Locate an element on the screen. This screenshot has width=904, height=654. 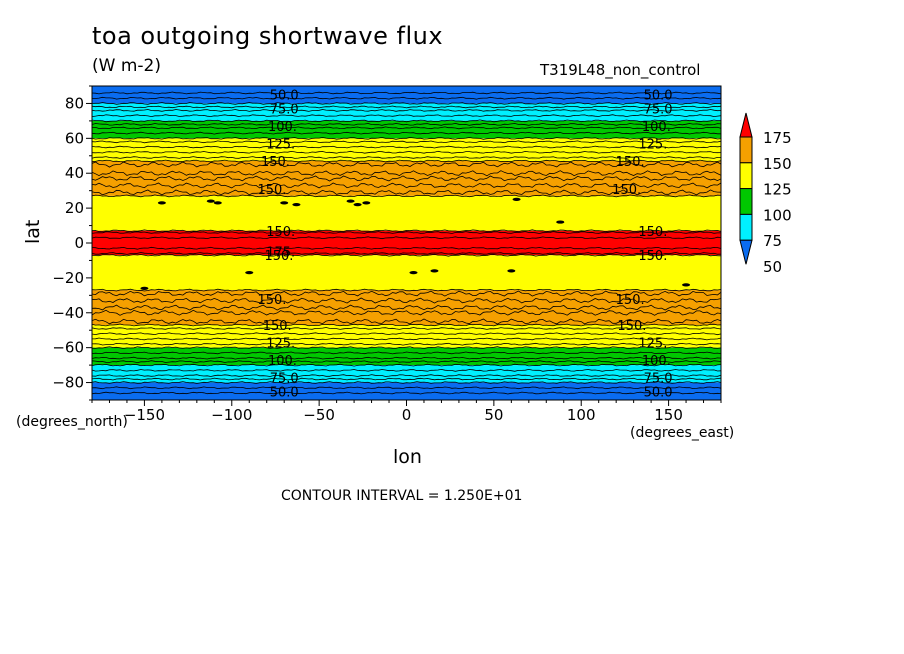
y-tick-label: 80 is located at coordinates (74, 103).